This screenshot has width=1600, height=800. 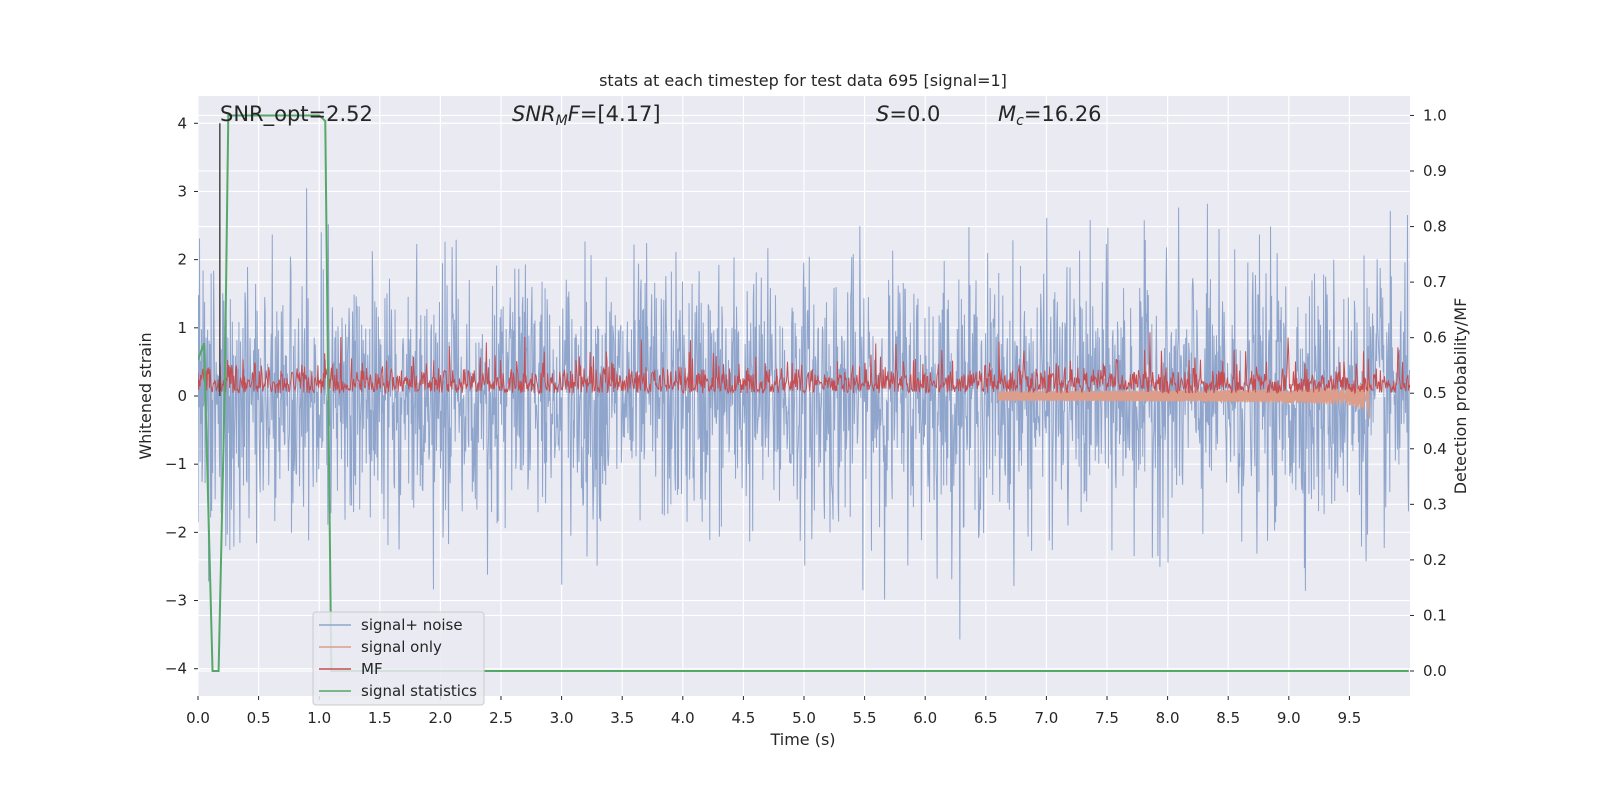 I want to click on annotation-mc: Mc=16.26, so click(x=1050, y=115).